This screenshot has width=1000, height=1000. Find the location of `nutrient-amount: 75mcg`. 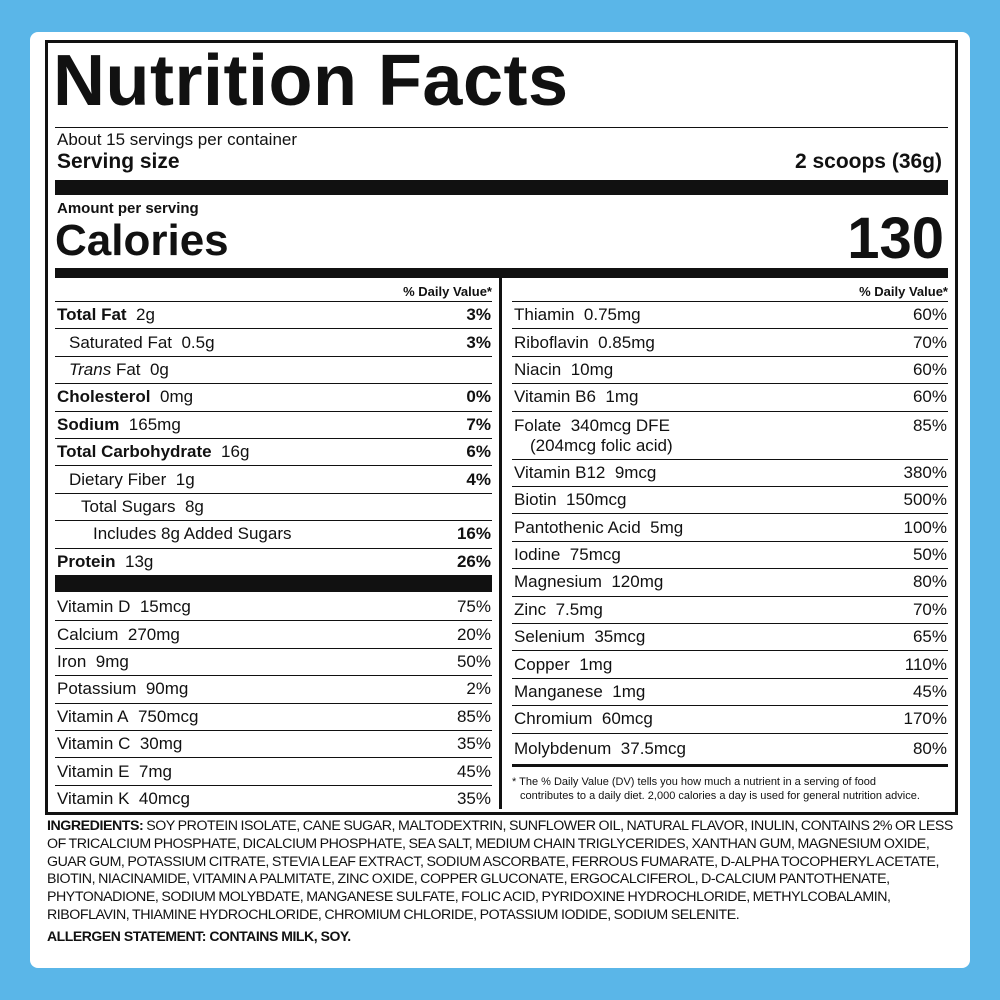

nutrient-amount: 75mcg is located at coordinates (595, 554).